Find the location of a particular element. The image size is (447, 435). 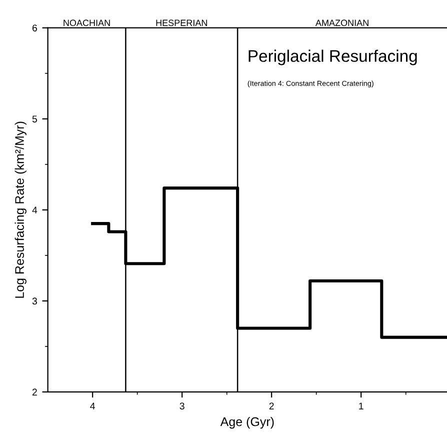

text: NOACHIAN is located at coordinates (87, 23).